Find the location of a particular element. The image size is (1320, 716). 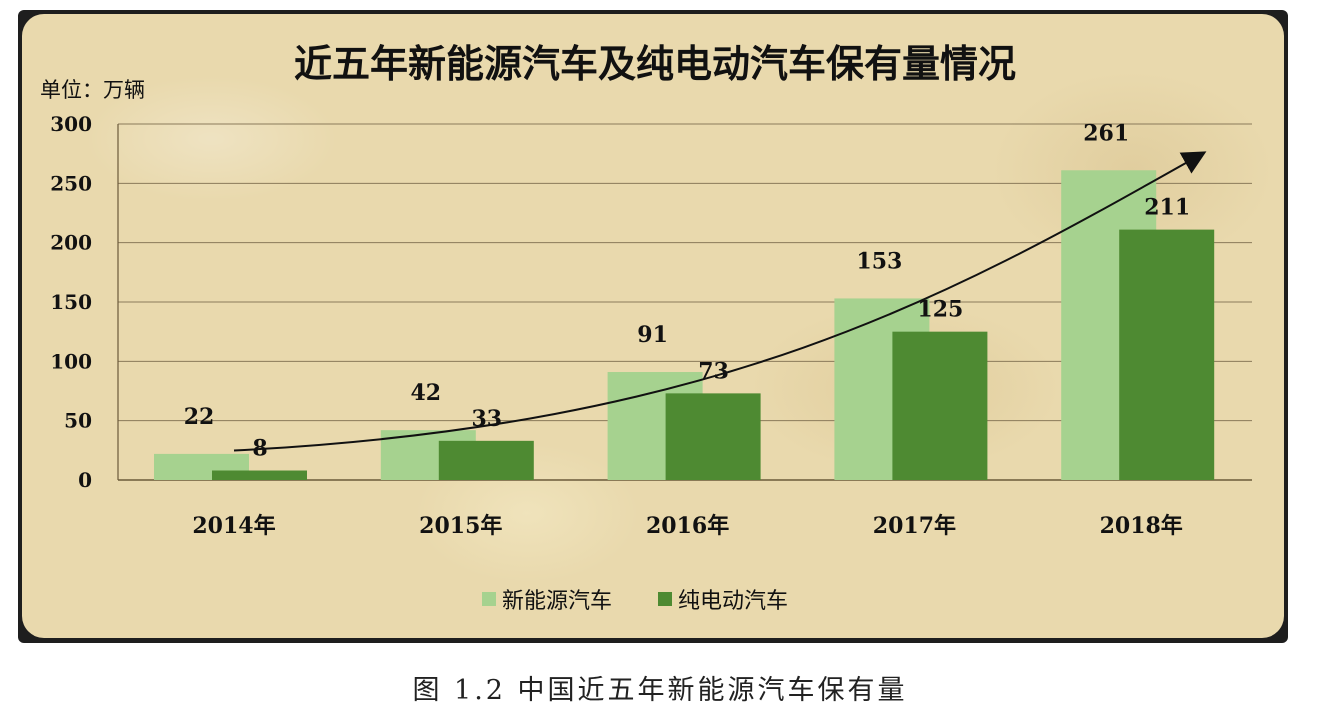

unit-label: 单位：万辆 is located at coordinates (92, 90).